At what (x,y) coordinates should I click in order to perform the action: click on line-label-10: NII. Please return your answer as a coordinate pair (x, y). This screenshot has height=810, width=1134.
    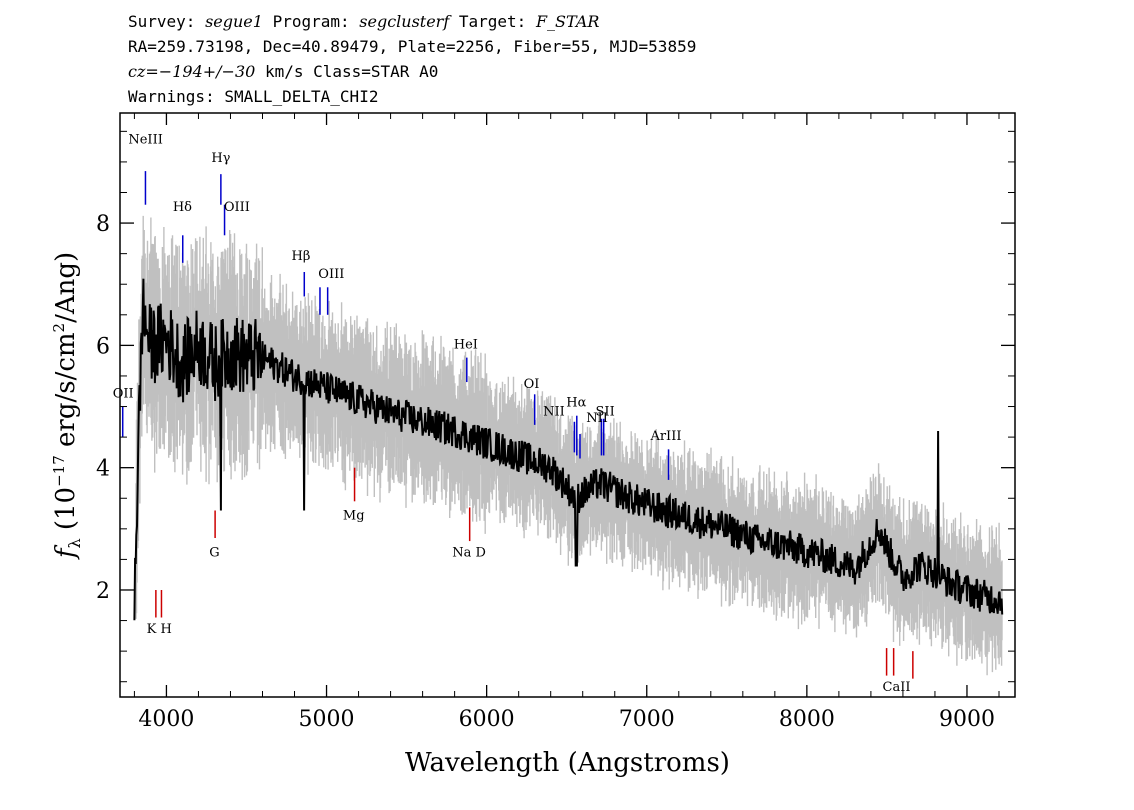
    Looking at the image, I should click on (597, 418).